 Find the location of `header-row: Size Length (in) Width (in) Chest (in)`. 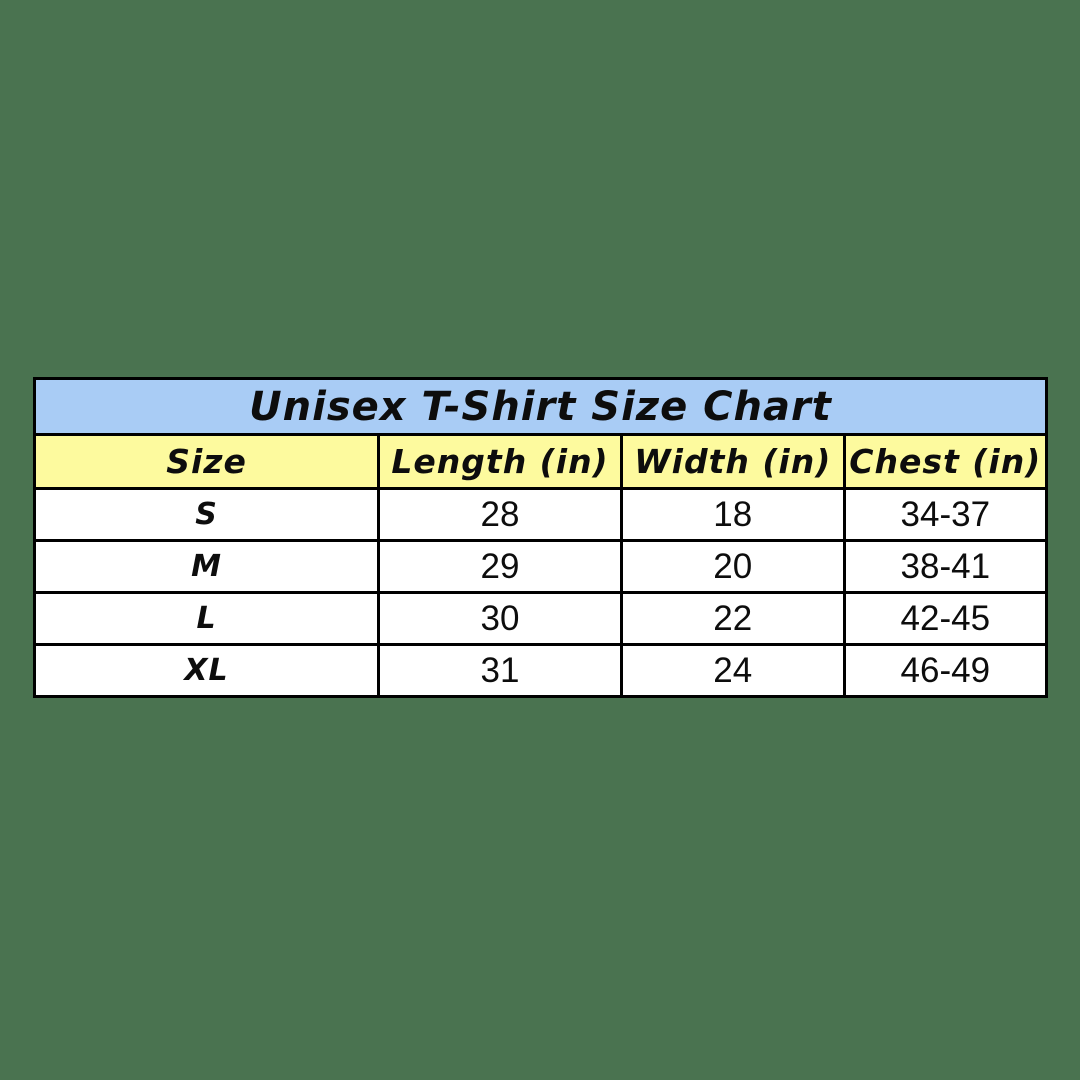

header-row: Size Length (in) Width (in) Chest (in) is located at coordinates (540, 461).